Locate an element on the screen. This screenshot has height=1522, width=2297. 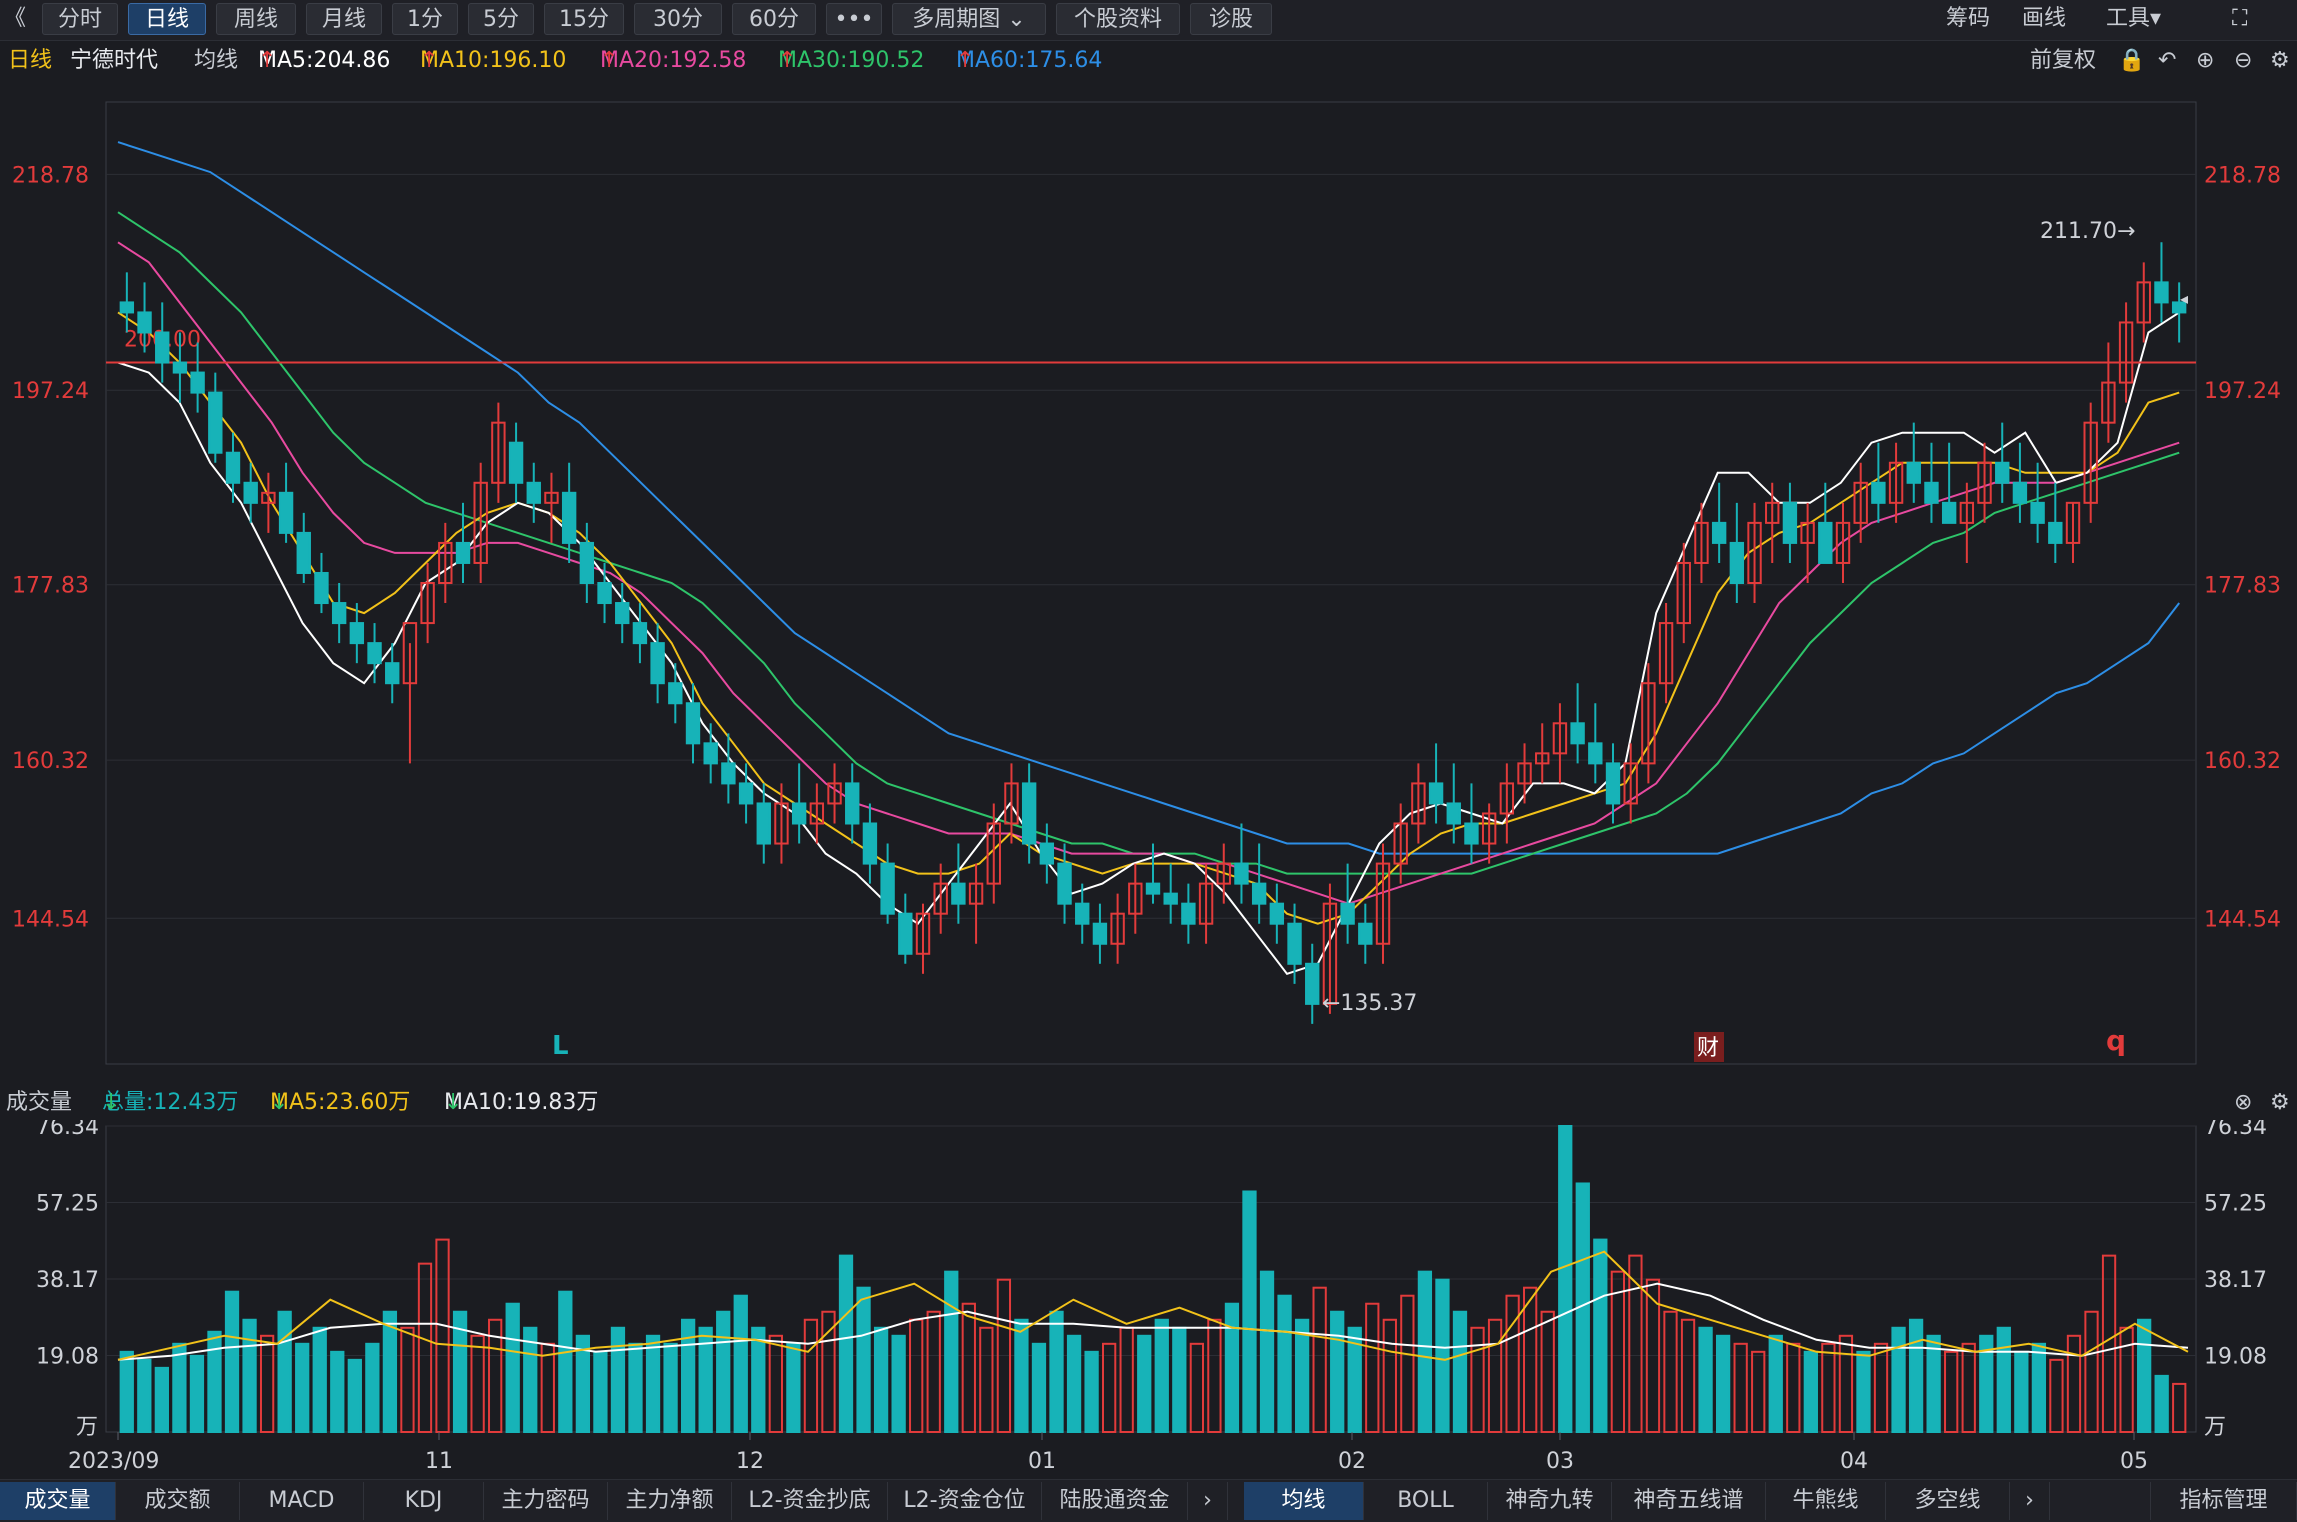
y-tick-left: 197.24 is located at coordinates (50, 391).